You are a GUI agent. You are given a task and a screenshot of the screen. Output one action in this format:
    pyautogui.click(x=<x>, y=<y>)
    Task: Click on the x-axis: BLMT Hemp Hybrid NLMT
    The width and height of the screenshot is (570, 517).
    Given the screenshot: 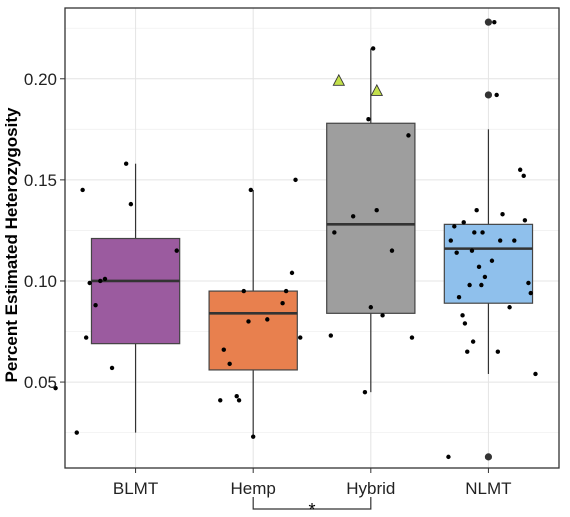 What is the action you would take?
    pyautogui.click(x=312, y=483)
    